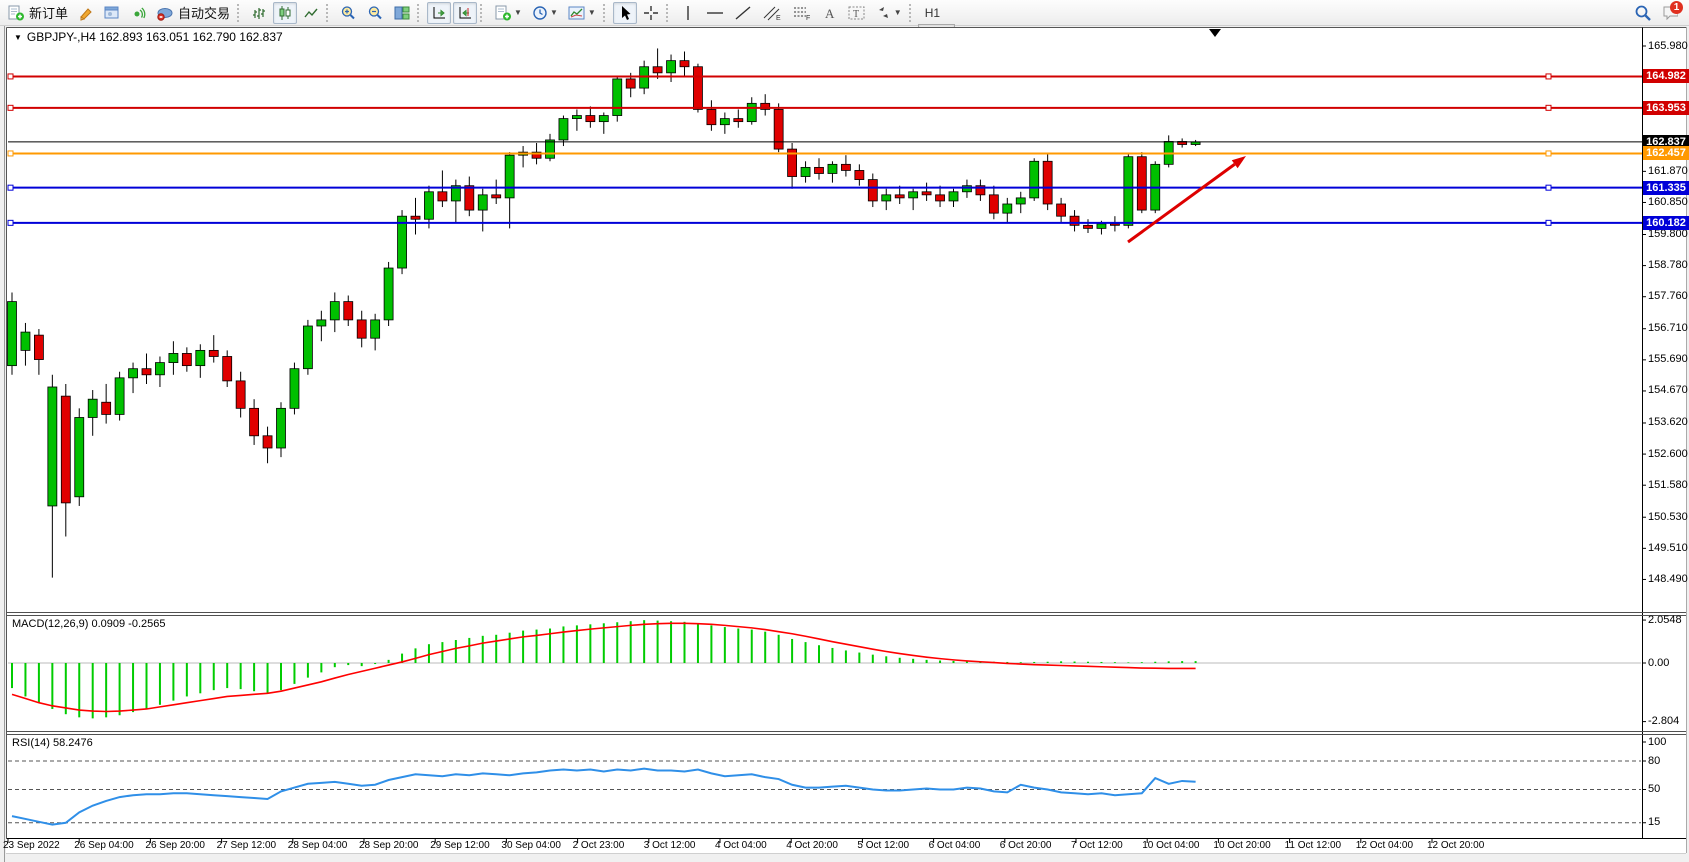 Image resolution: width=1689 pixels, height=862 pixels. I want to click on macd-axis-label: 0.00, so click(1659, 662).